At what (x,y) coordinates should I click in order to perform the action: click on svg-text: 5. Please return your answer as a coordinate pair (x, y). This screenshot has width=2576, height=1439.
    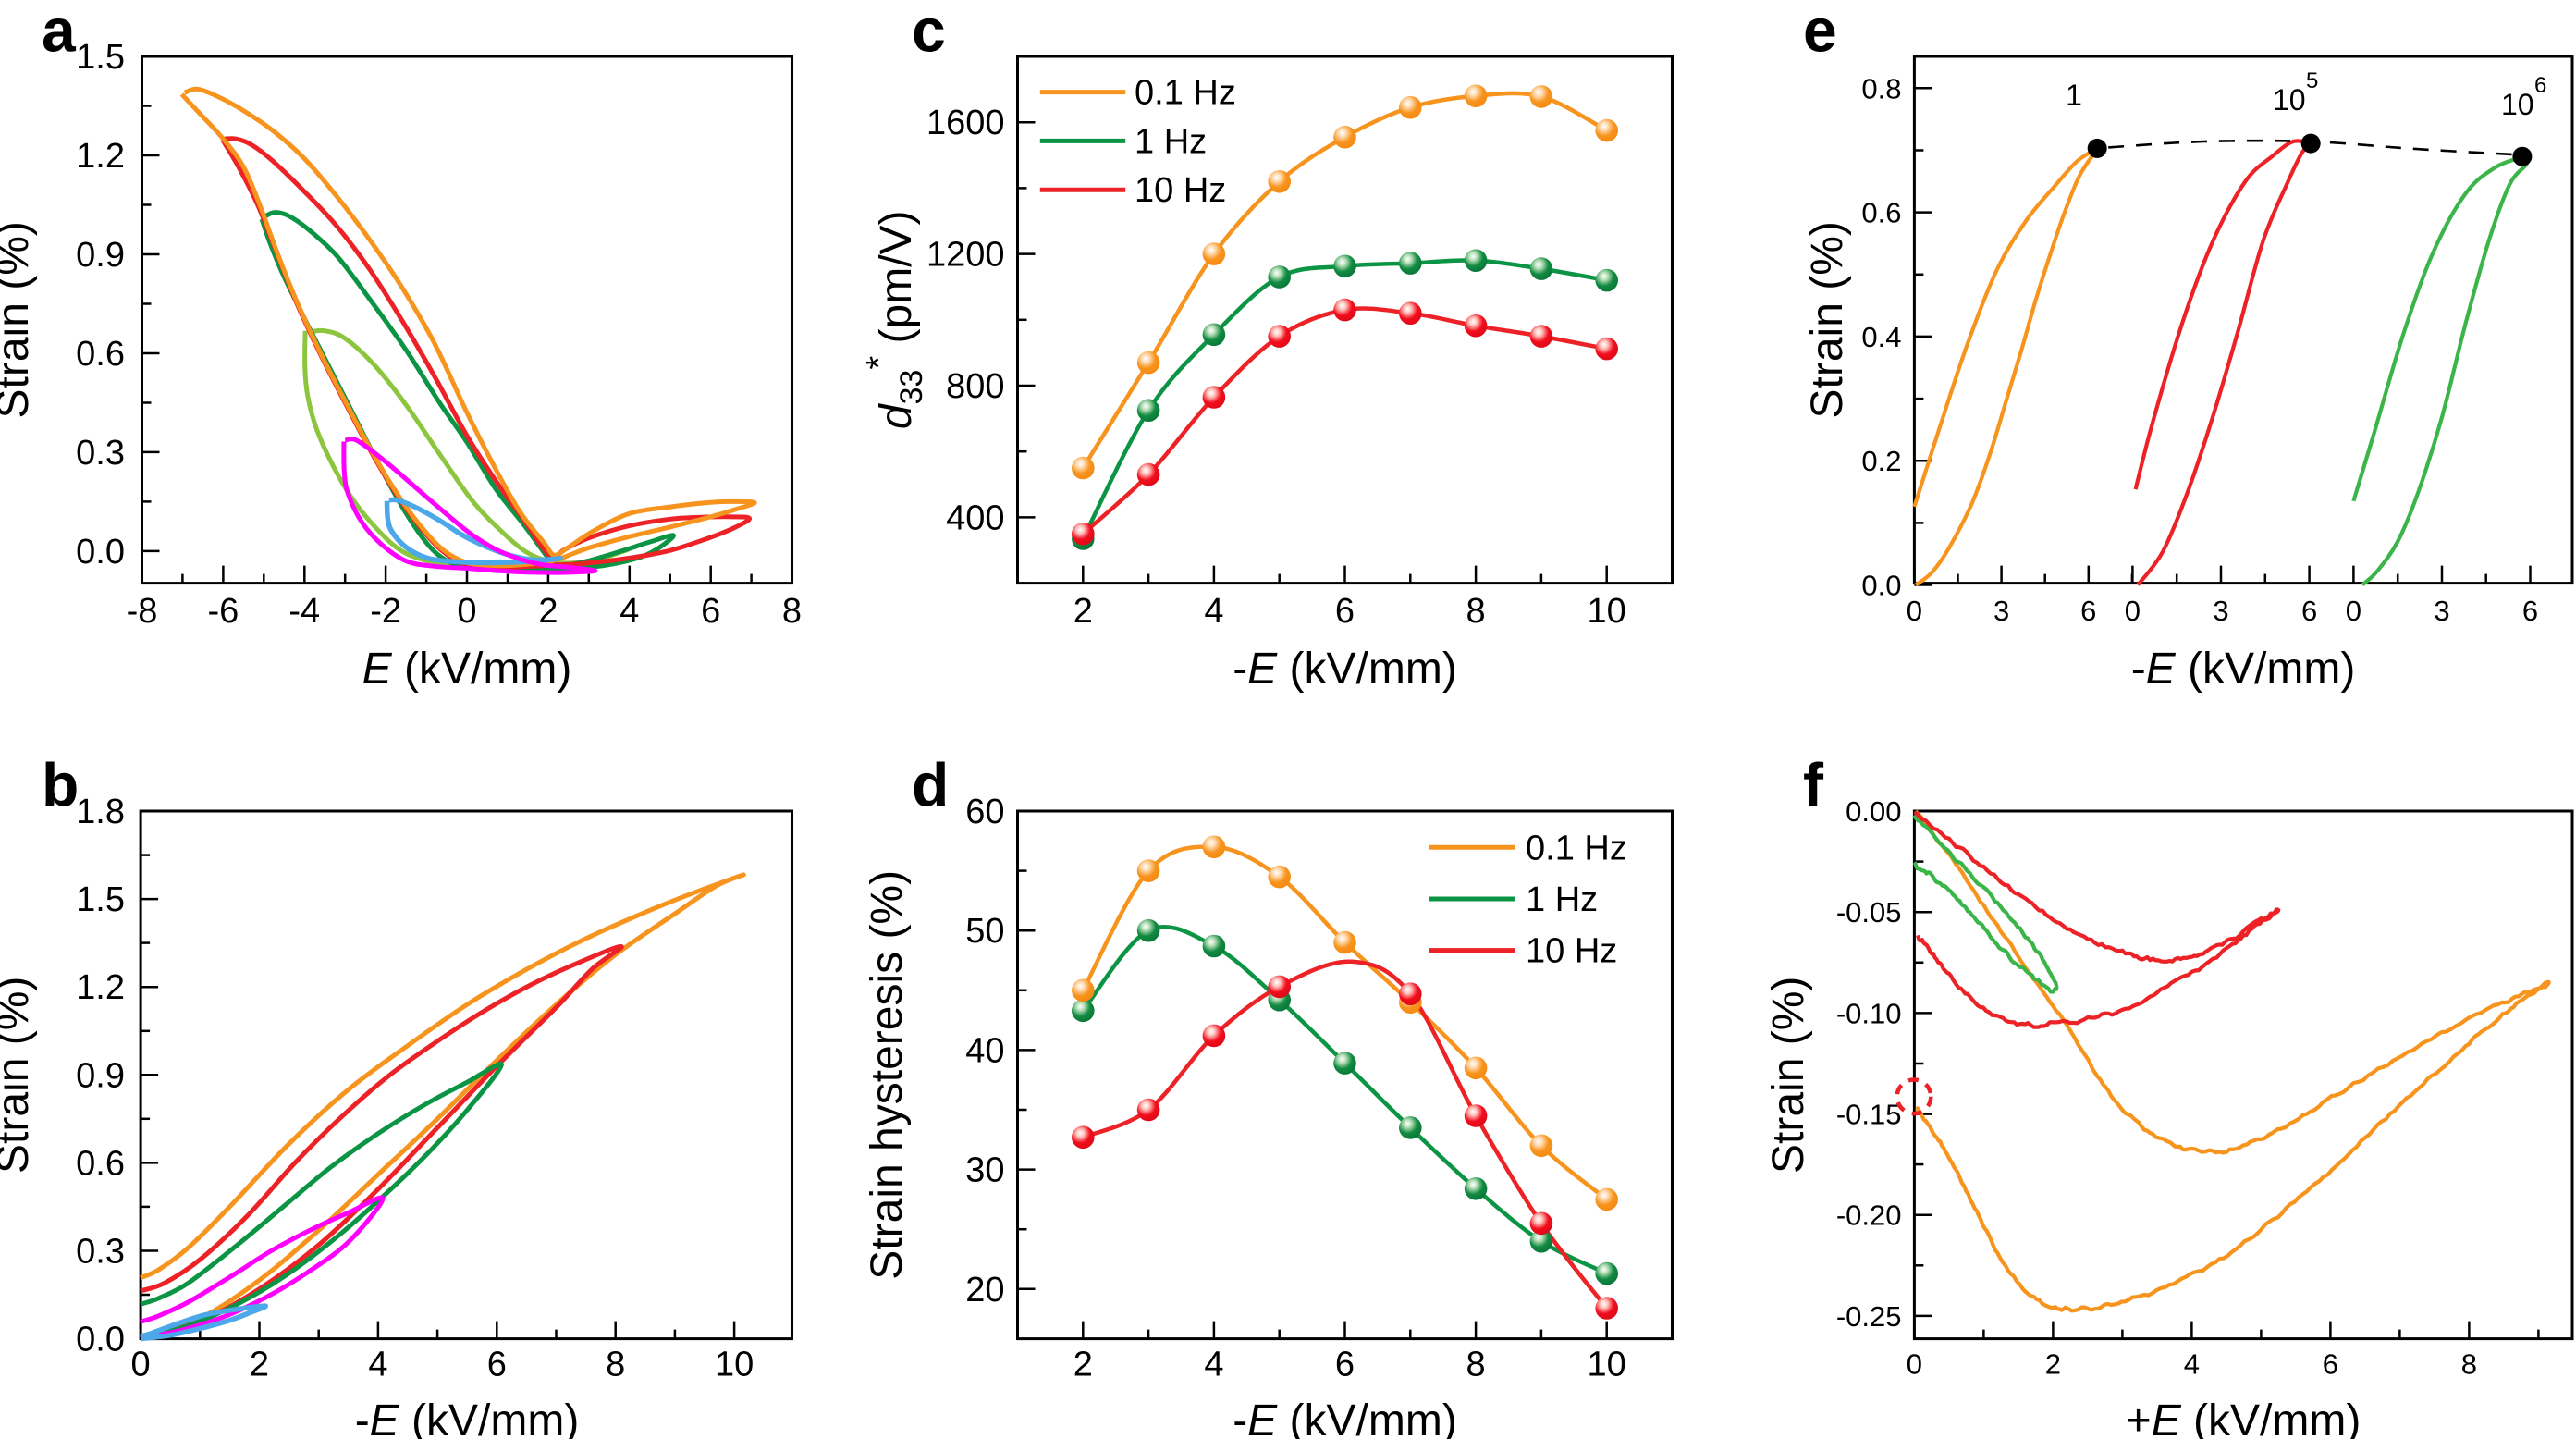
    Looking at the image, I should click on (2312, 80).